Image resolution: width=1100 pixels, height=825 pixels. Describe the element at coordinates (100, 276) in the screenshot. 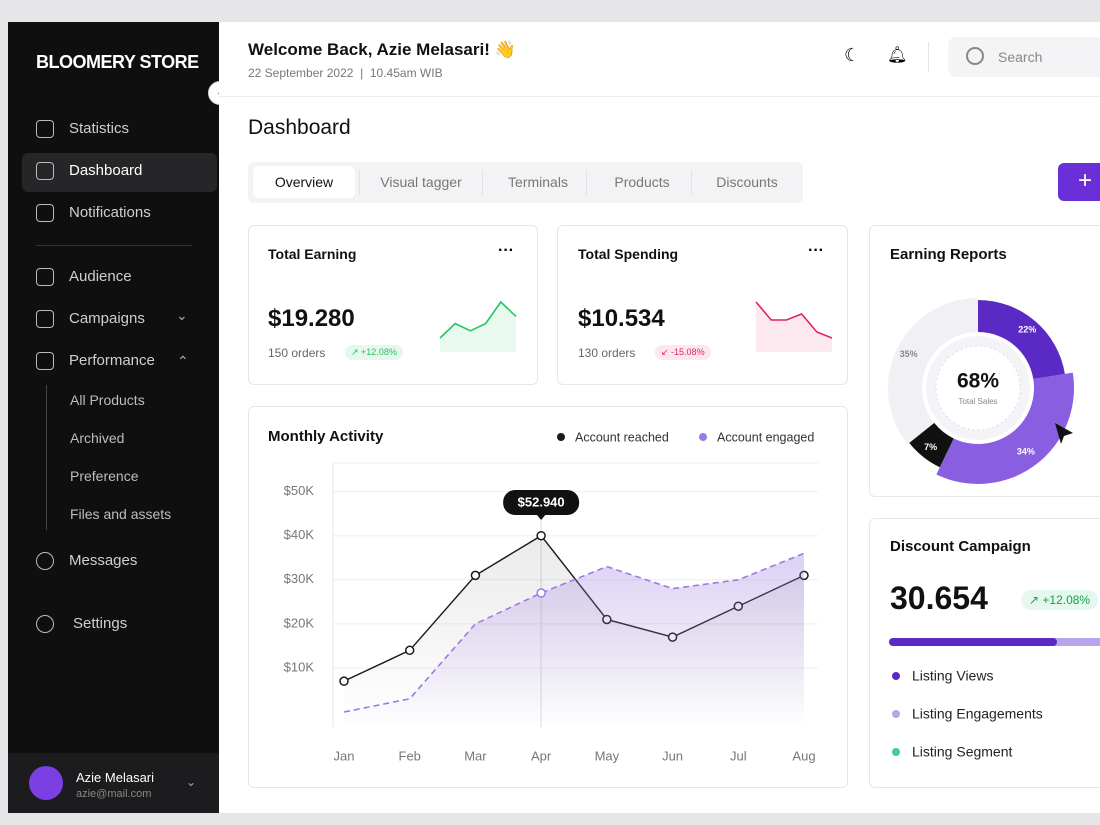

I see `menu-label: Audience` at that location.